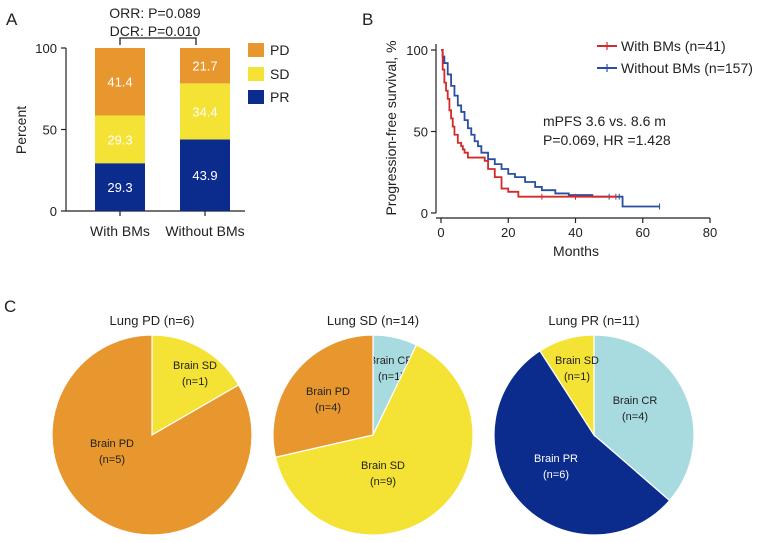 This screenshot has width=757, height=543. Describe the element at coordinates (256, 74) in the screenshot. I see `legend-swatch-sd` at that location.